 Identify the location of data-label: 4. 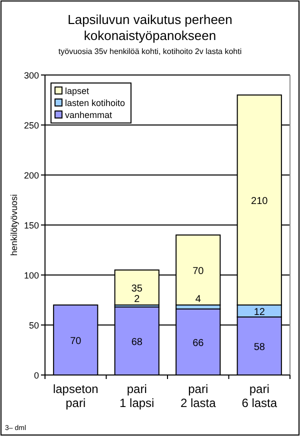
(198, 299).